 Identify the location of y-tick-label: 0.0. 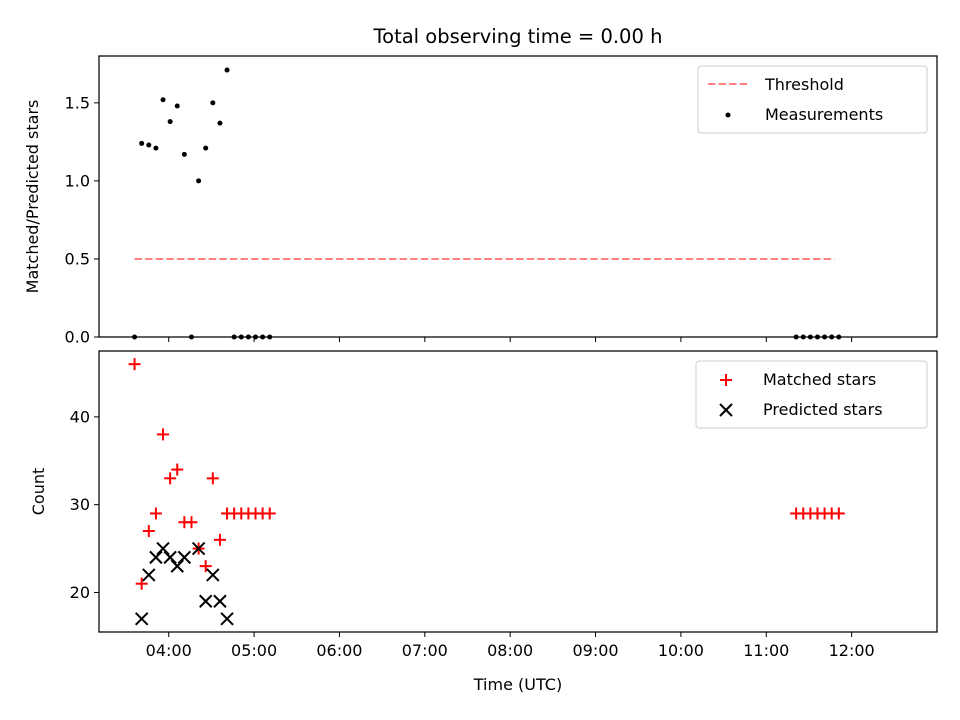
(77, 337).